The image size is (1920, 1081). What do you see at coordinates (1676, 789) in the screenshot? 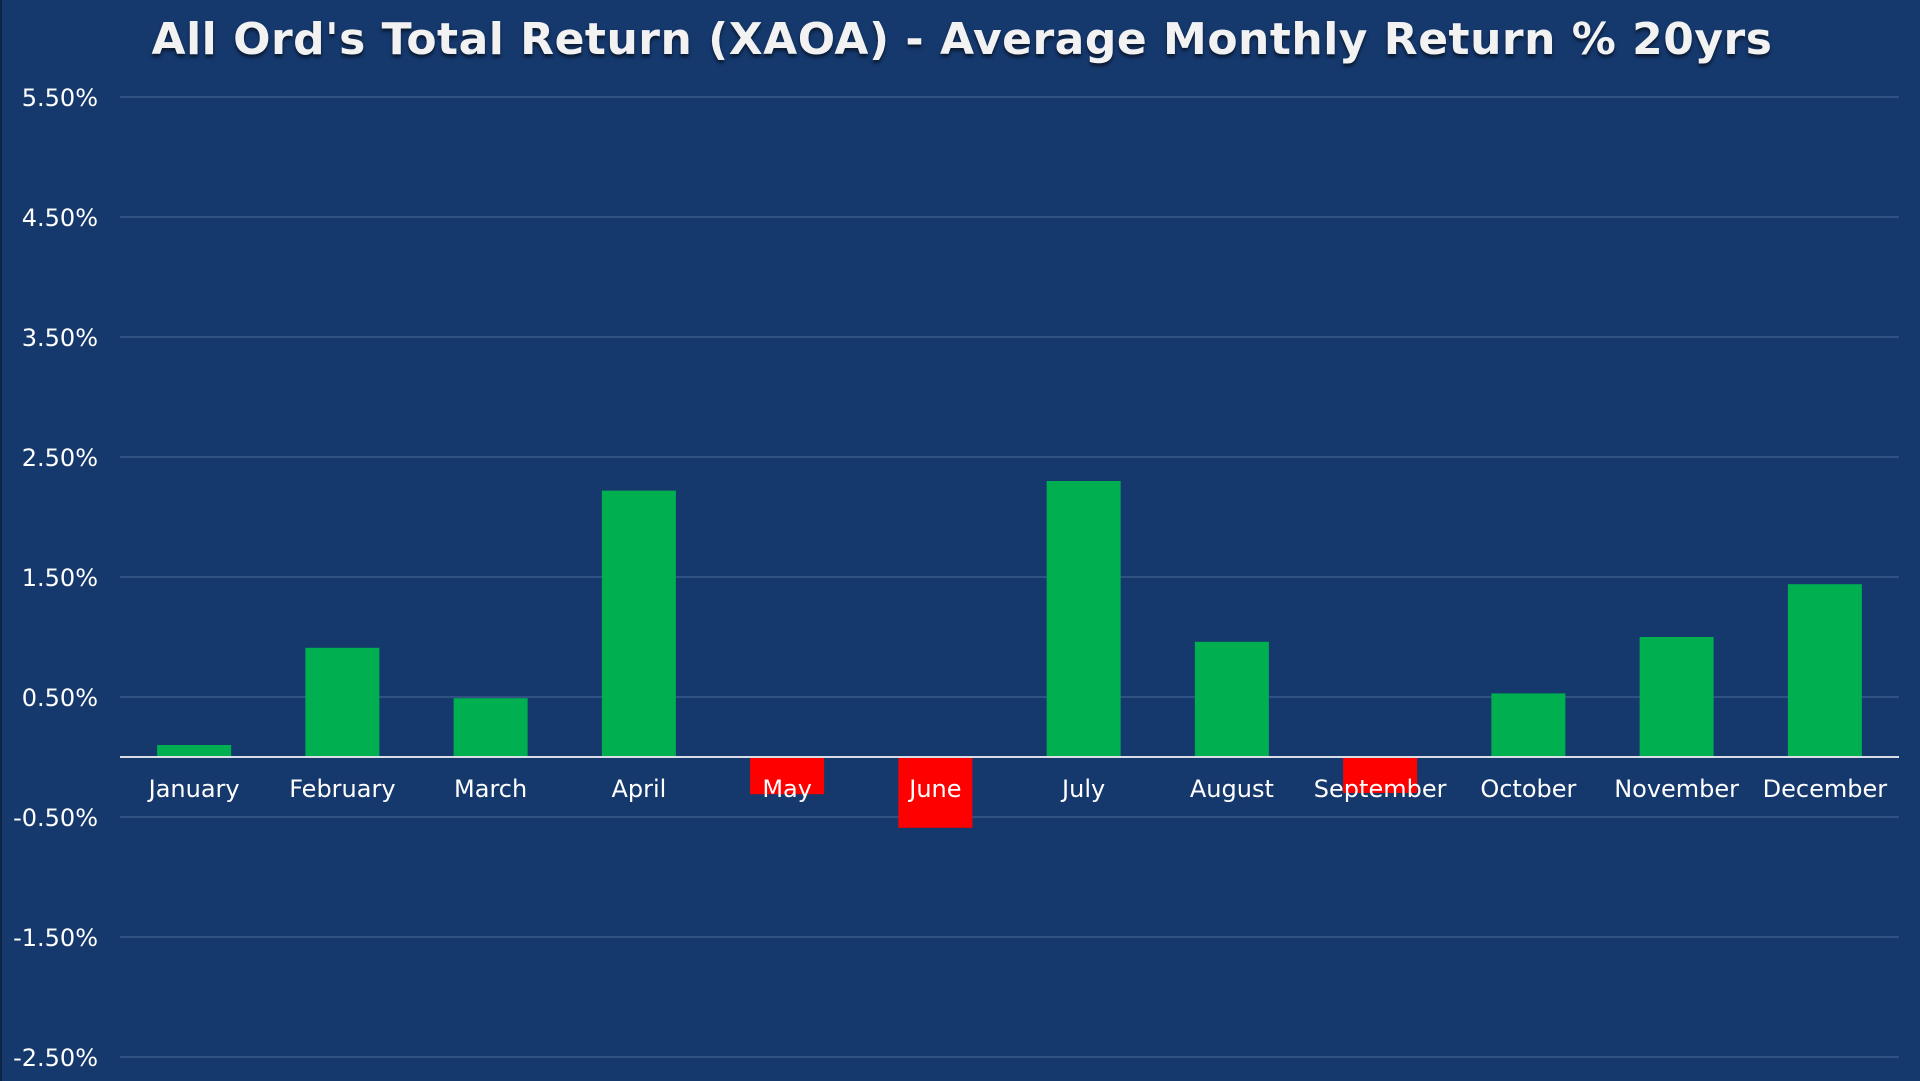
I see `x-category-label: November` at bounding box center [1676, 789].